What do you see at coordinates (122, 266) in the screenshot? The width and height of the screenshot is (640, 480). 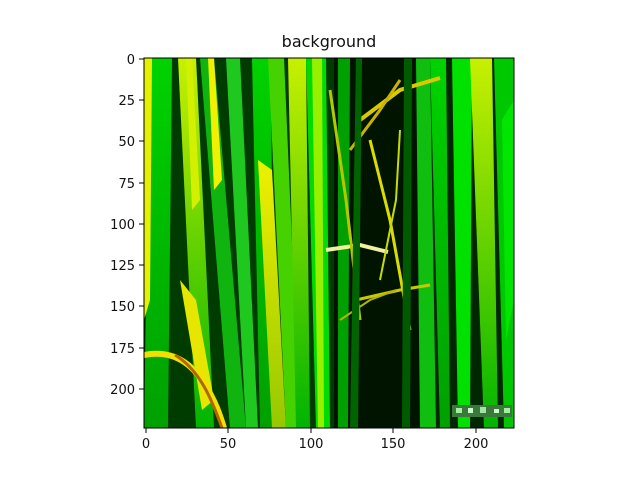 I see `y-tick-label: 125` at bounding box center [122, 266].